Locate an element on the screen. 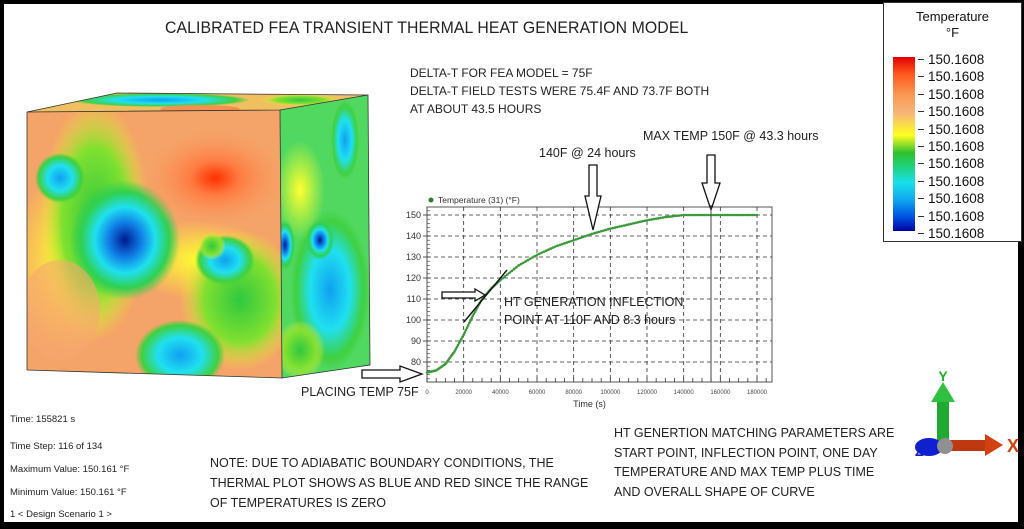 The image size is (1024, 529). note-line: HT GENERTION MATCHING PARAMETERS ARE is located at coordinates (754, 433).